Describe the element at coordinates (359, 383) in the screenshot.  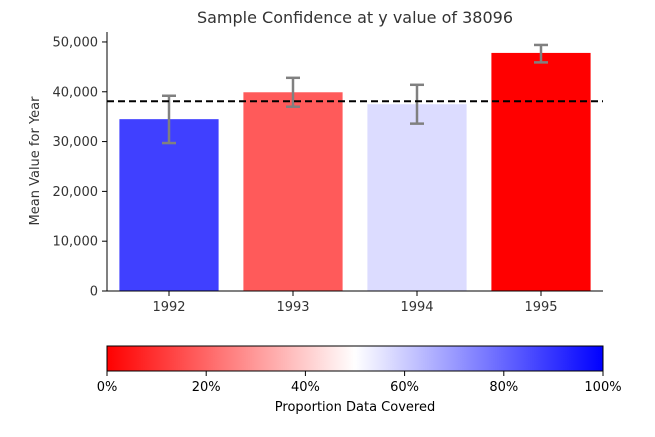
I see `colorbar-ticks-layer: 0% 20% 40% 60% 80% 100%` at that location.